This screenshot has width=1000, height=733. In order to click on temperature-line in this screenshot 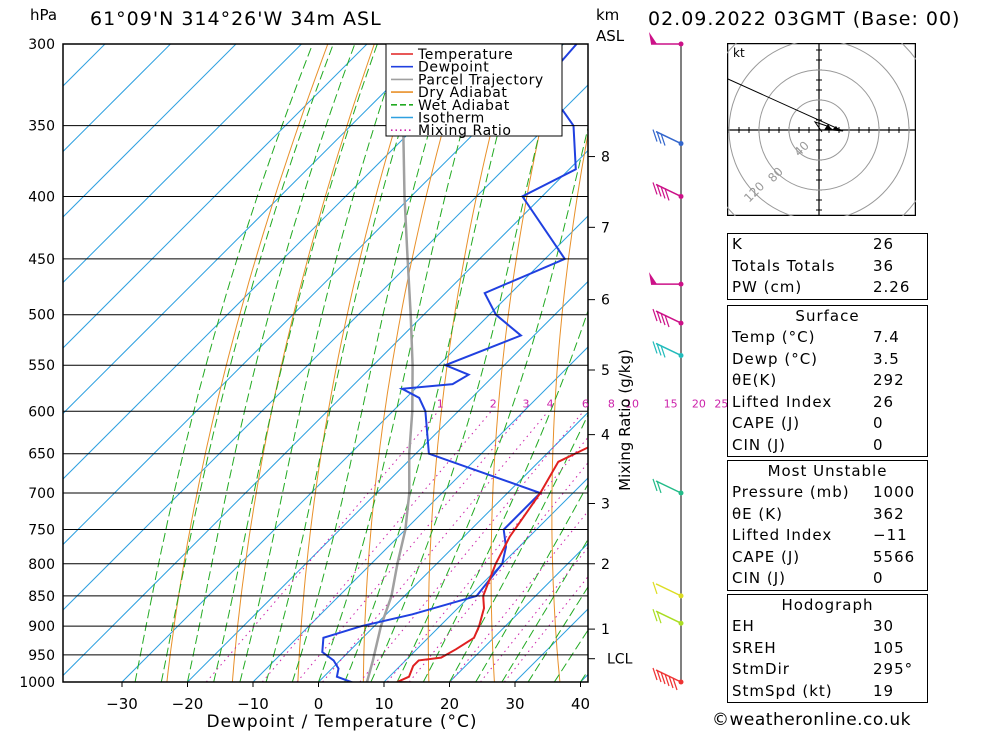, I will do `click(492, 564)`.